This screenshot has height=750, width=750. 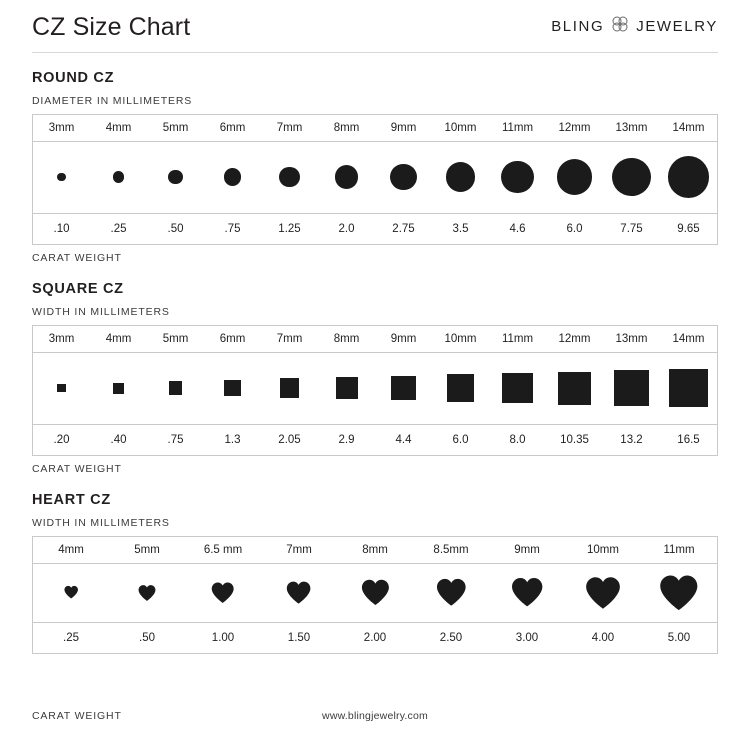 I want to click on size-cell: 7mm, so click(x=289, y=127).